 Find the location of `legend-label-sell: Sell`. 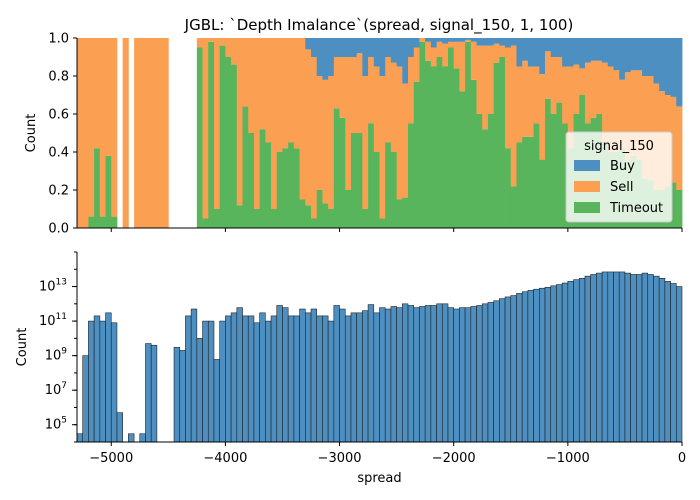

legend-label-sell: Sell is located at coordinates (621, 187).